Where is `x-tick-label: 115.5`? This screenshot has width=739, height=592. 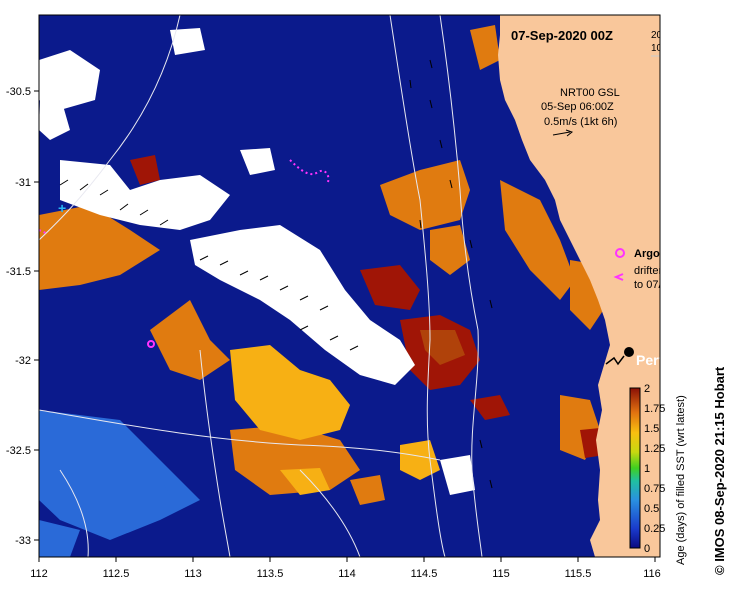 x-tick-label: 115.5 is located at coordinates (578, 574).